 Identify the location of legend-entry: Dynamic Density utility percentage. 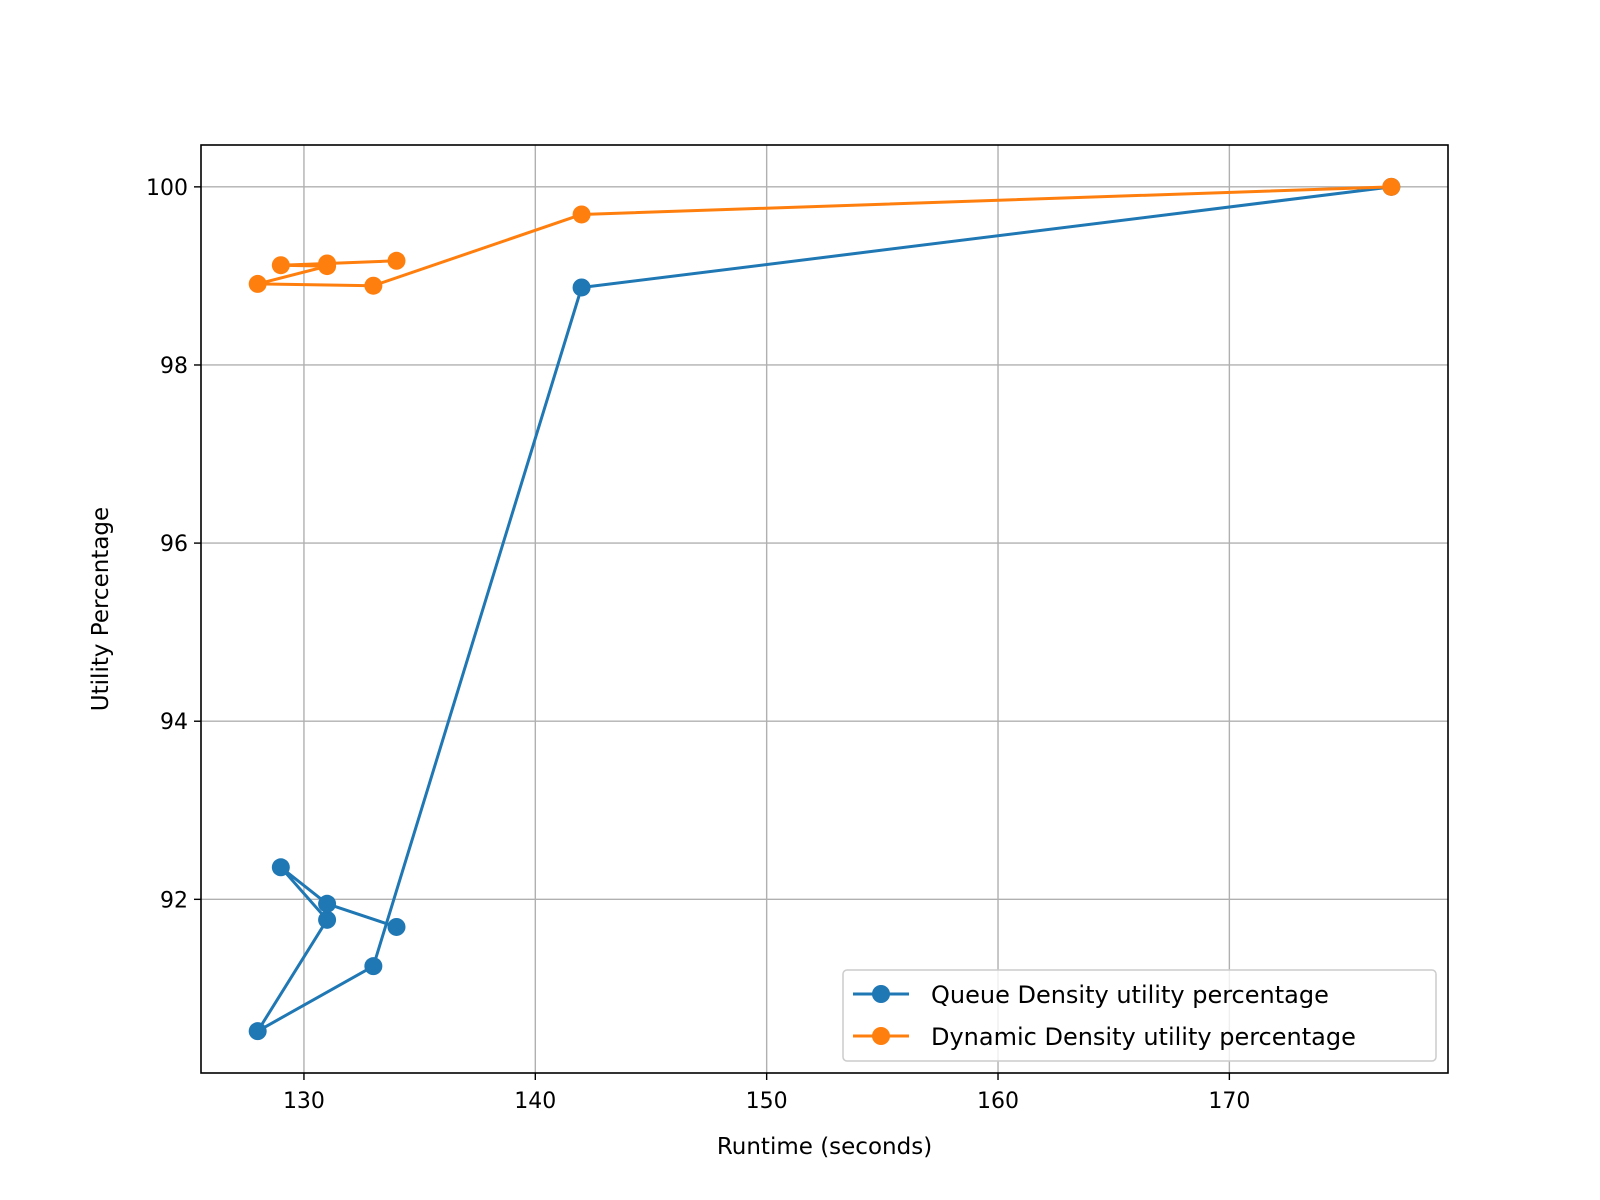
(1104, 1037).